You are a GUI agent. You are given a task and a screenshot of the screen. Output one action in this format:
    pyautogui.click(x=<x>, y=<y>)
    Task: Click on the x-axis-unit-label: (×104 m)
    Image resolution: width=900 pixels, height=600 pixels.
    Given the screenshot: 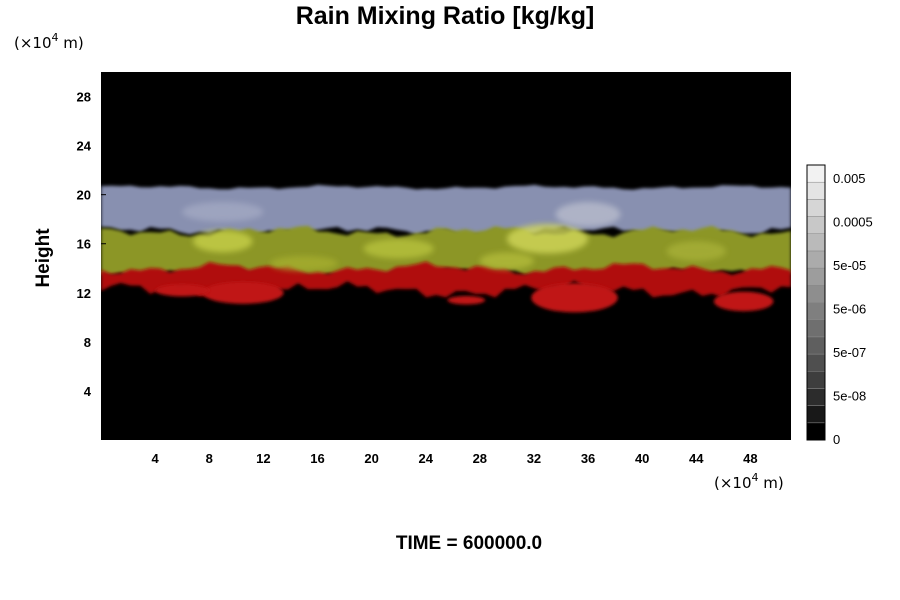 What is the action you would take?
    pyautogui.click(x=749, y=481)
    